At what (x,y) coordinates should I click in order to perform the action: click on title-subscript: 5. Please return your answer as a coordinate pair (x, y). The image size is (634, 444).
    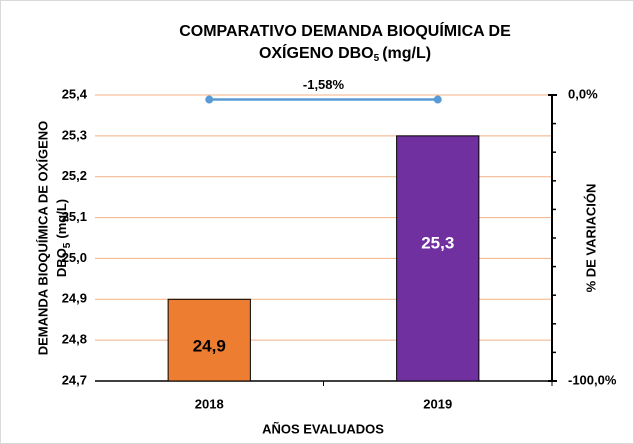
    Looking at the image, I should click on (377, 58).